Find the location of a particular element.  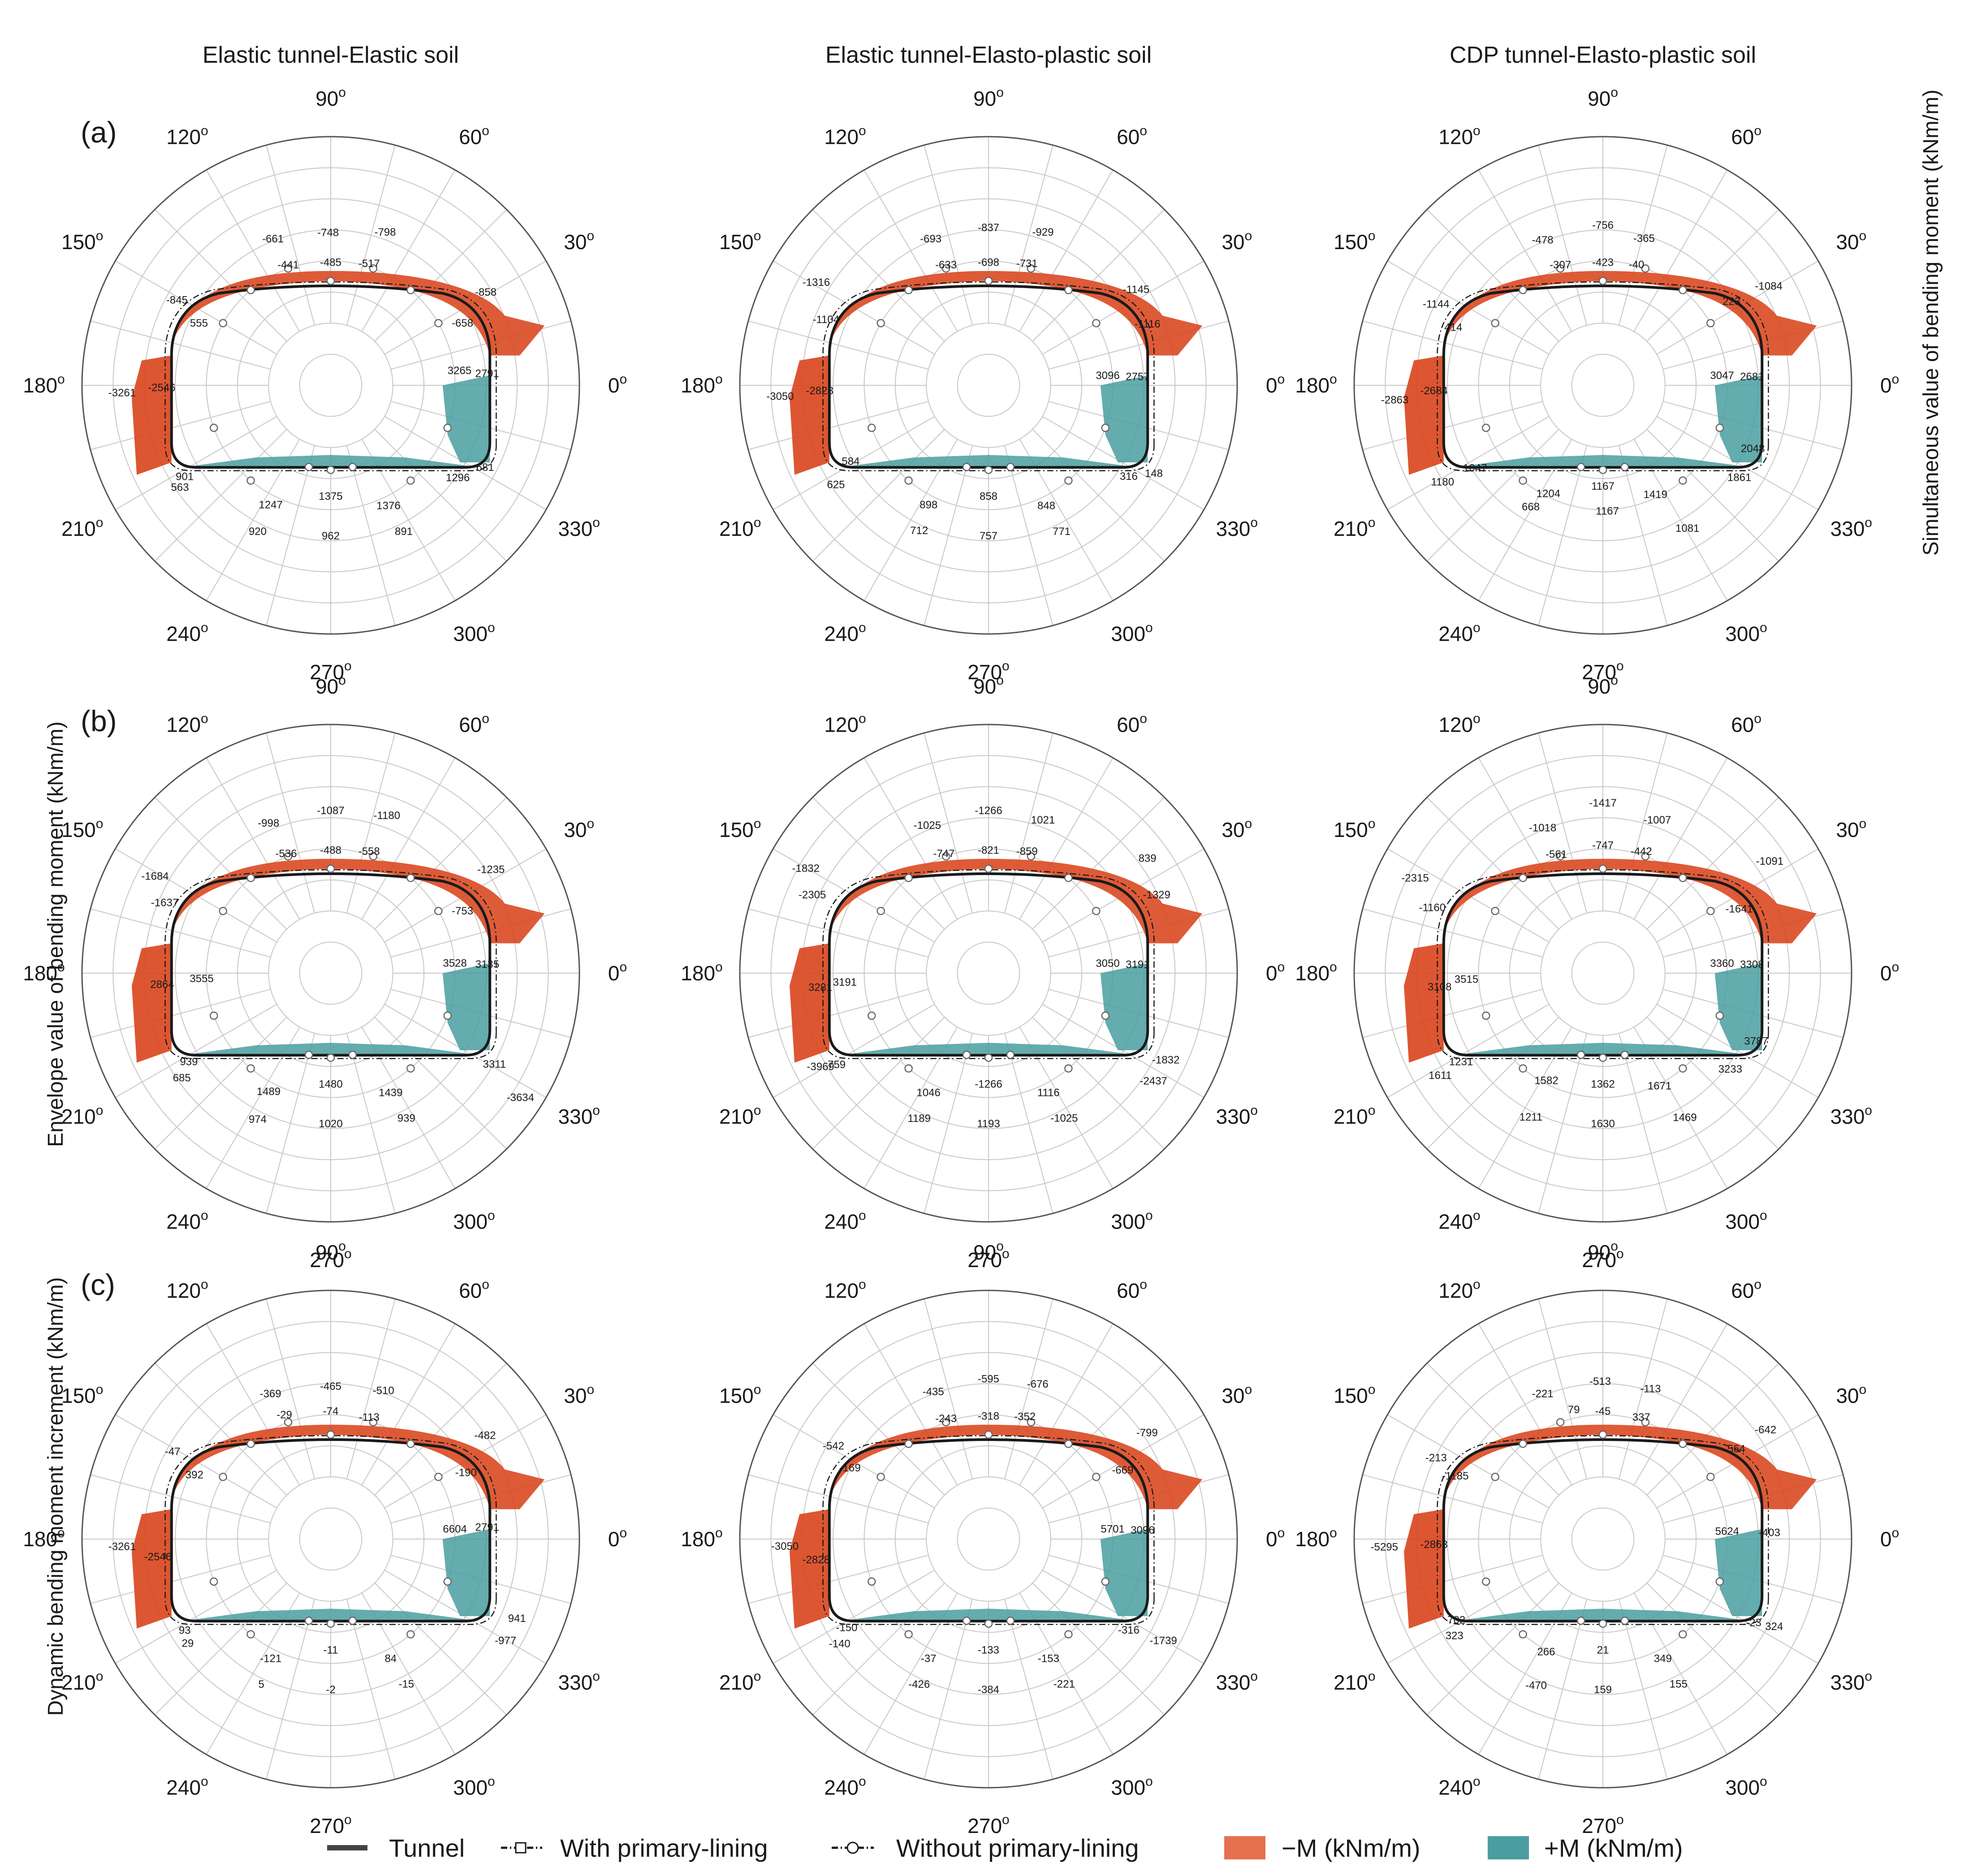

data-label: -513 is located at coordinates (1600, 1382).